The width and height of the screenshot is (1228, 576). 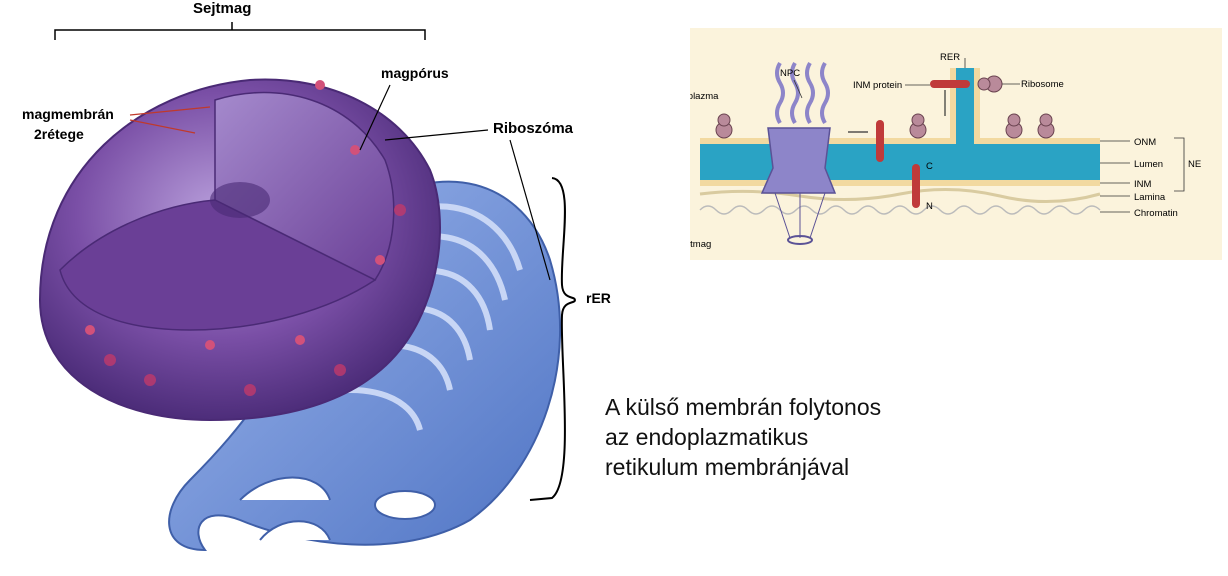 I want to click on ribosomes, so click(x=885, y=107).